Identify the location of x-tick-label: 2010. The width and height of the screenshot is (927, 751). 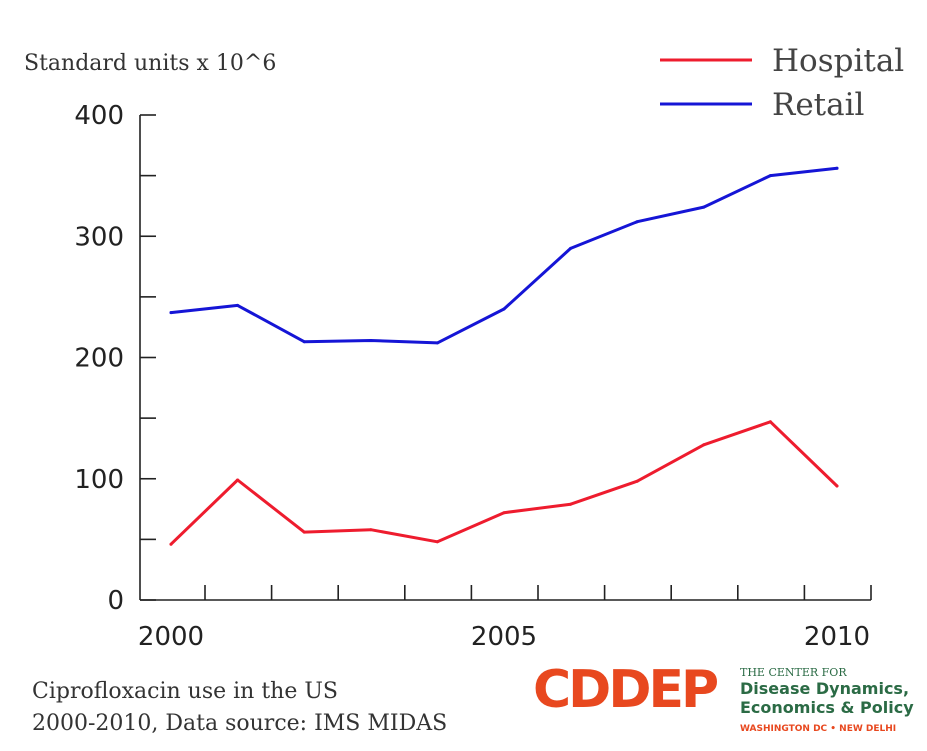
(837, 637).